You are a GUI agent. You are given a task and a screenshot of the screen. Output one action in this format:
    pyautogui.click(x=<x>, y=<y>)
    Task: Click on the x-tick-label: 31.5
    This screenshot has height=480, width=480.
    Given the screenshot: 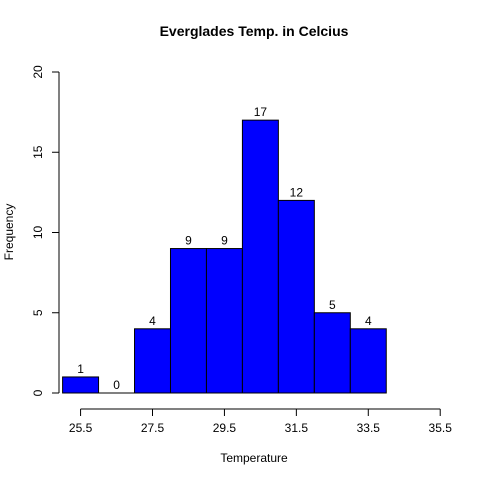 What is the action you would take?
    pyautogui.click(x=297, y=428)
    